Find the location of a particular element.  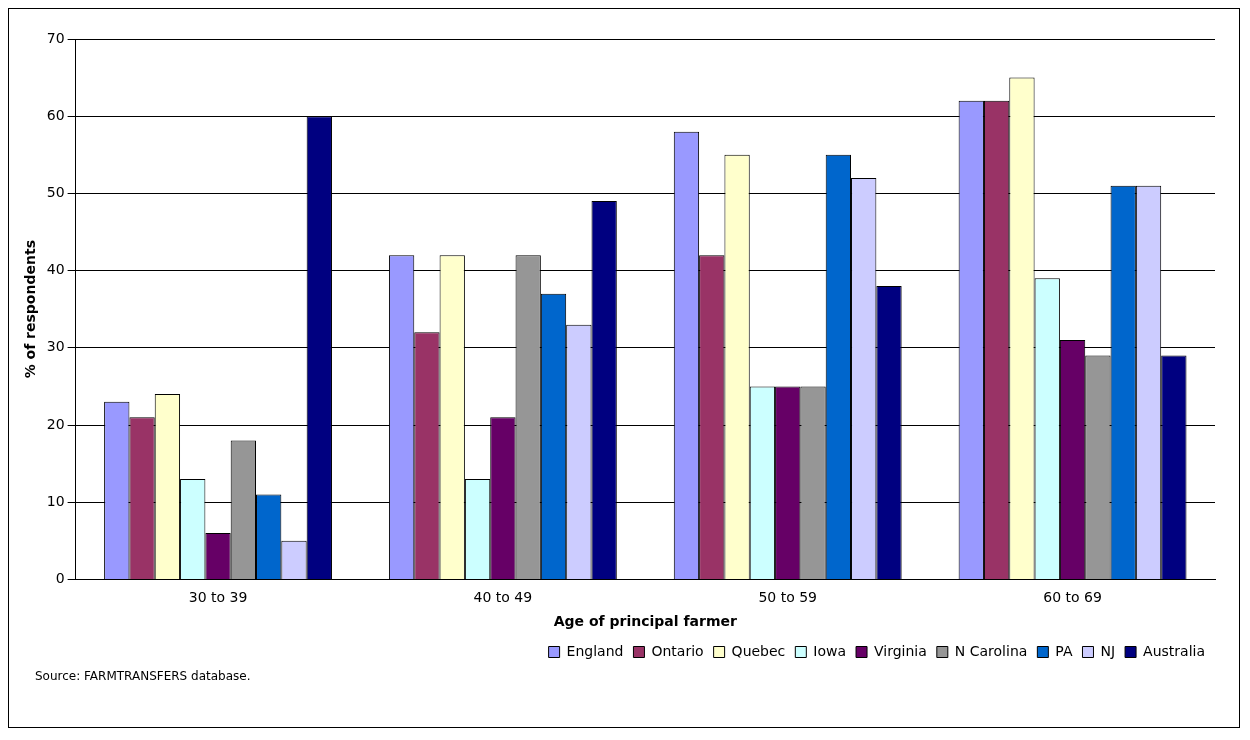

y-tick-label: 70 is located at coordinates (55, 37).